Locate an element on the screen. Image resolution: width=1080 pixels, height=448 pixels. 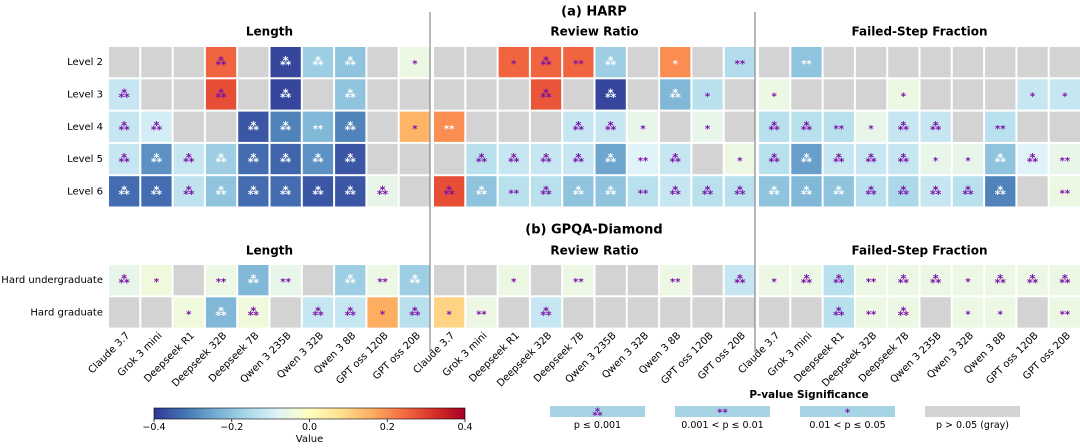
legend-marker: ⁂ is located at coordinates (597, 413).